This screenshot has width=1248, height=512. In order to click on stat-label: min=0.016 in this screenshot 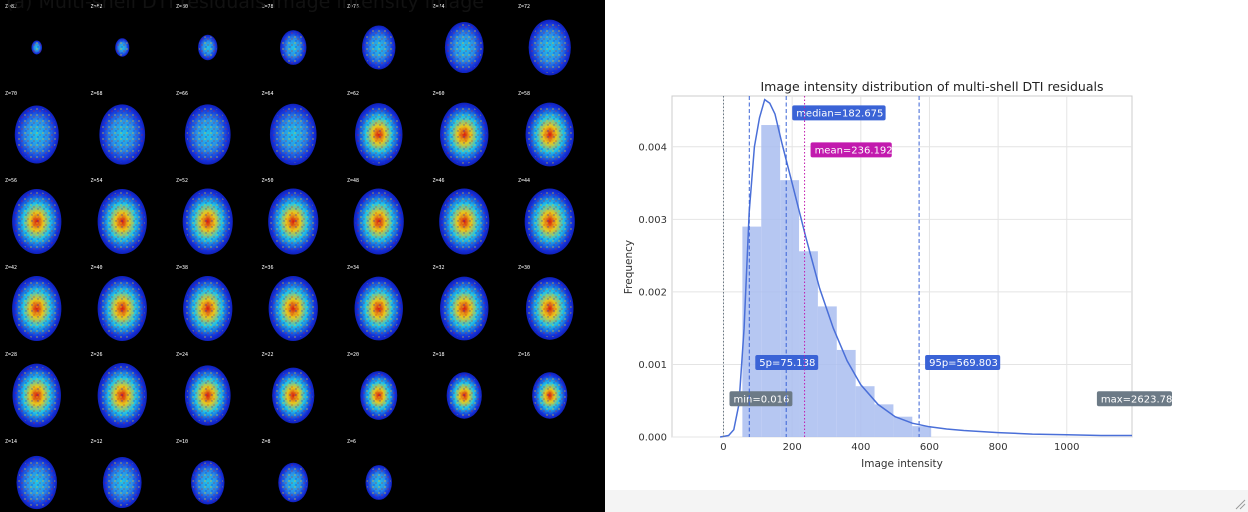, I will do `click(761, 399)`.